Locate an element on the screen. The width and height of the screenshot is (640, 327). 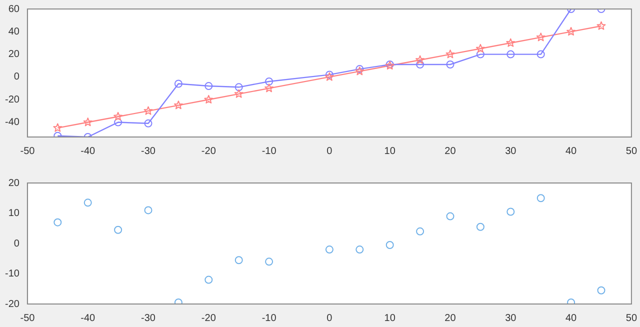
y-tick-label: -10 is located at coordinates (12, 274).